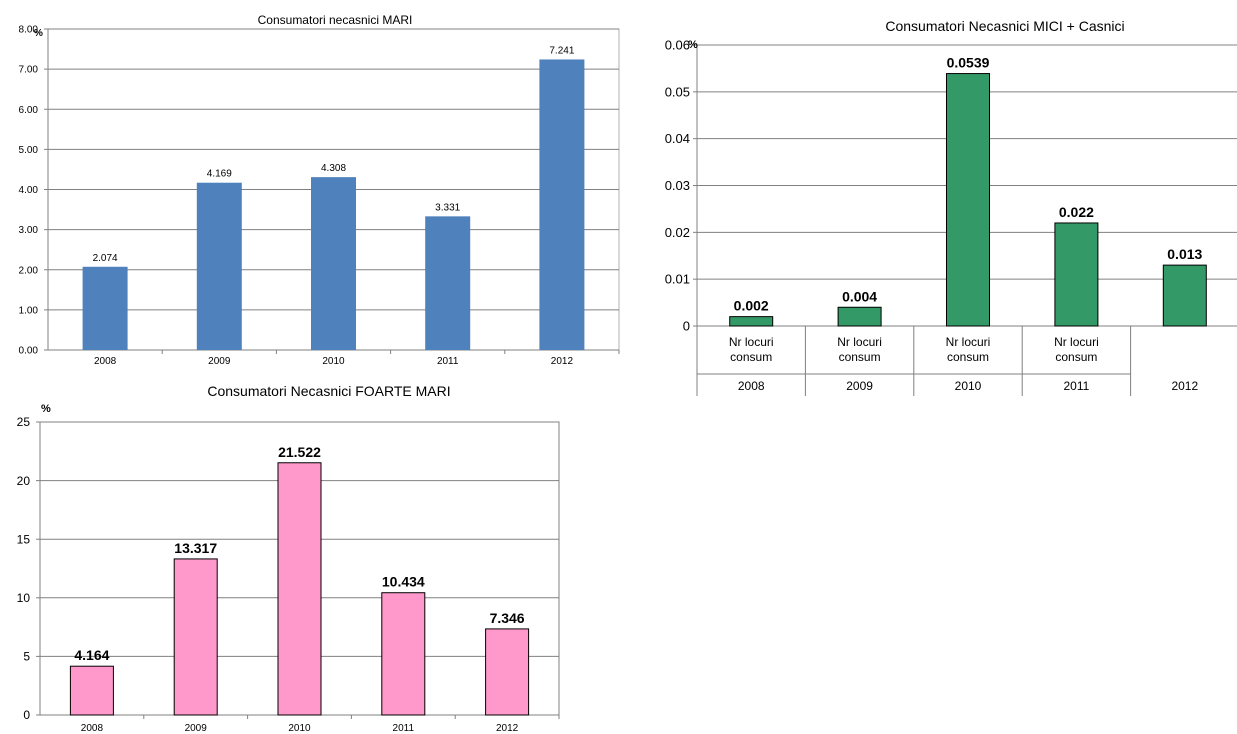  What do you see at coordinates (29, 110) in the screenshot?
I see `y-tick-label: 6.00` at bounding box center [29, 110].